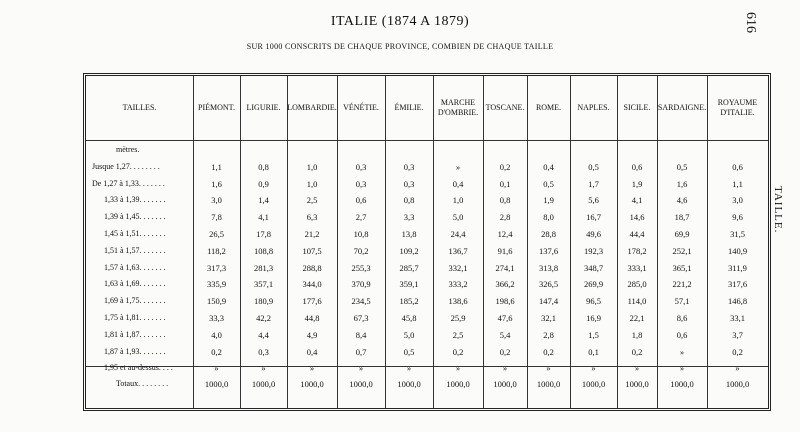 The height and width of the screenshot is (432, 800). Describe the element at coordinates (427, 366) in the screenshot. I see `row-rule` at that location.